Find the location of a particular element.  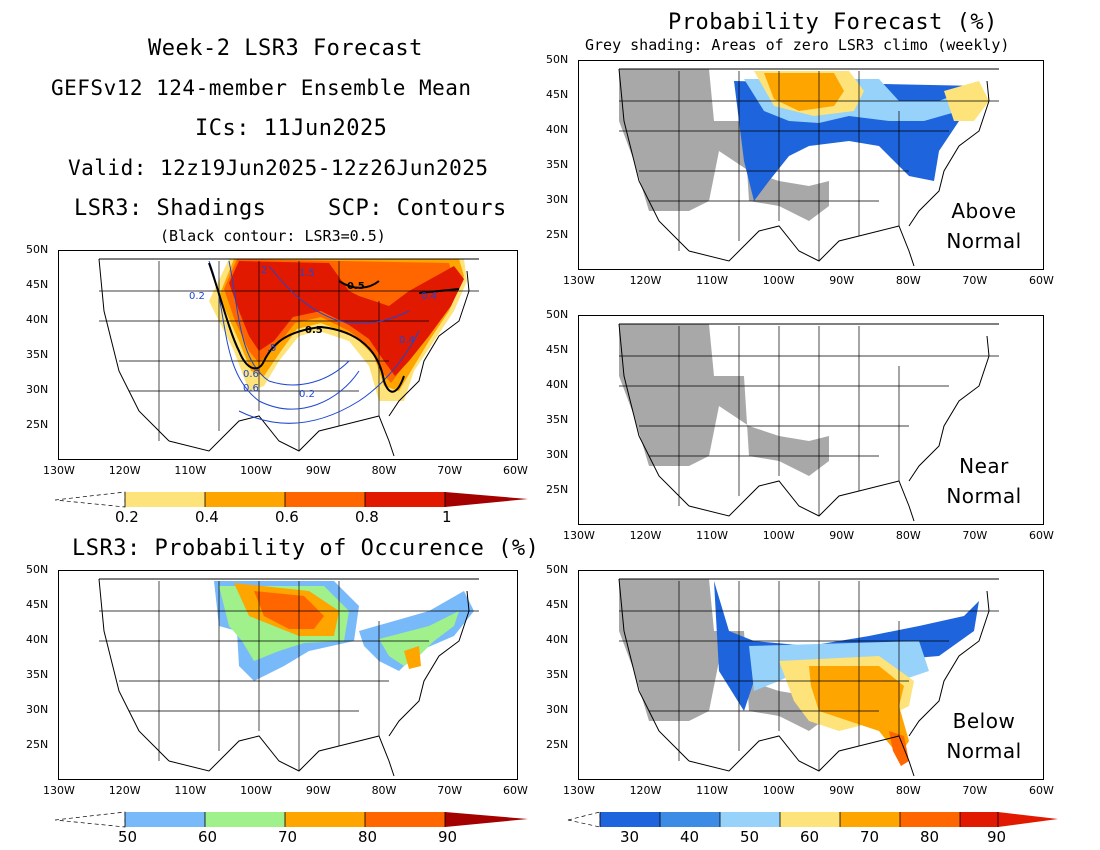

occurrence-state-lines is located at coordinates (289, 676).